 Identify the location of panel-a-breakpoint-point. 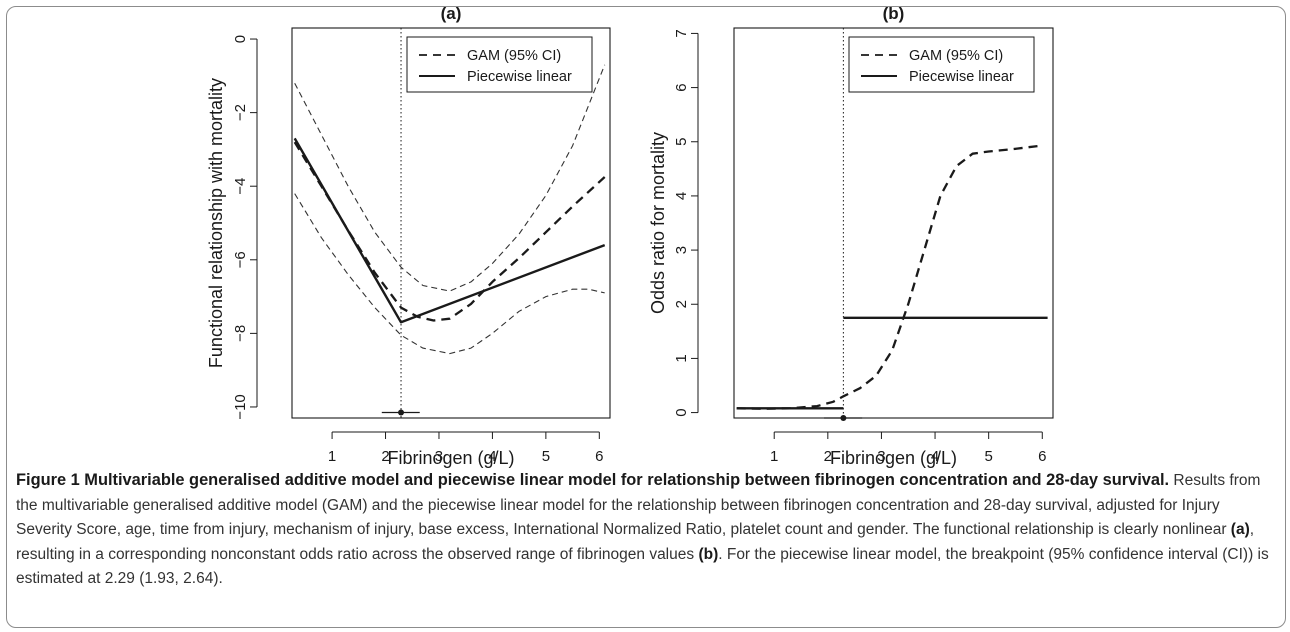
(401, 412).